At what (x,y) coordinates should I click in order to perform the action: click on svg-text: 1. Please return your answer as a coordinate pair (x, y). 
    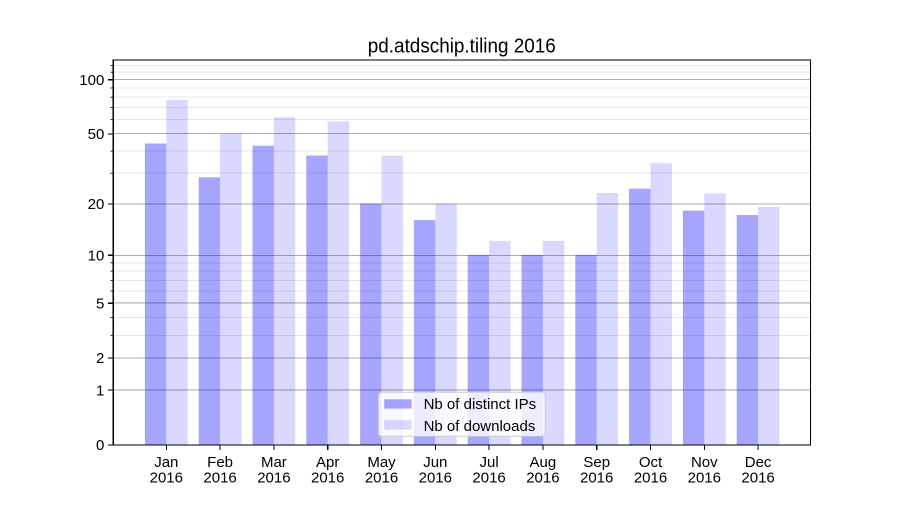
    Looking at the image, I should click on (100, 390).